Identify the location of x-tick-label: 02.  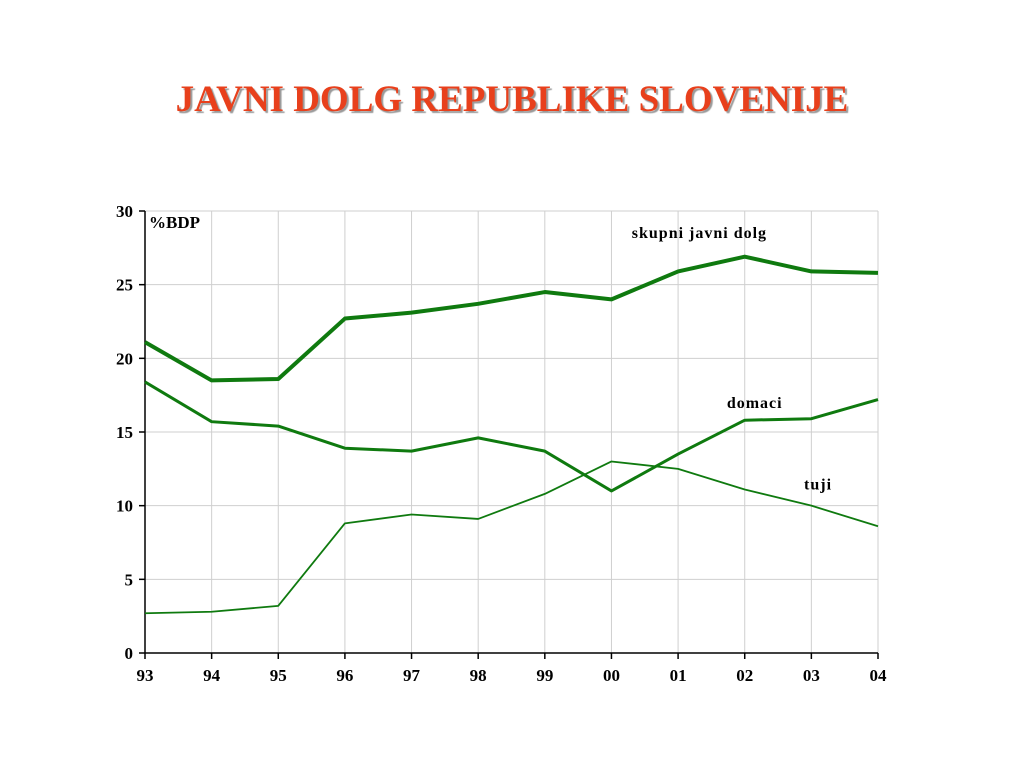
(744, 675).